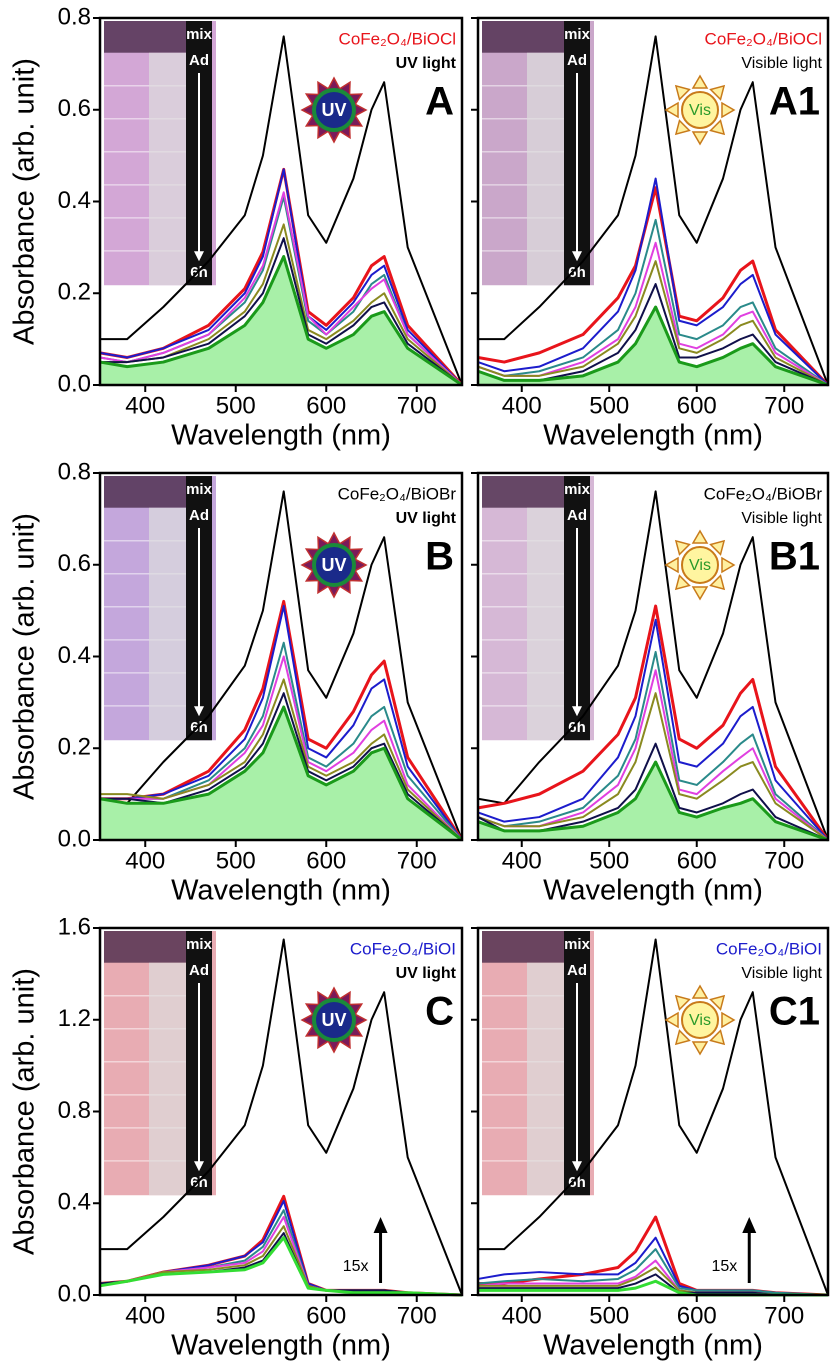  What do you see at coordinates (74, 1293) in the screenshot?
I see `y-tick-label: 0.0` at bounding box center [74, 1293].